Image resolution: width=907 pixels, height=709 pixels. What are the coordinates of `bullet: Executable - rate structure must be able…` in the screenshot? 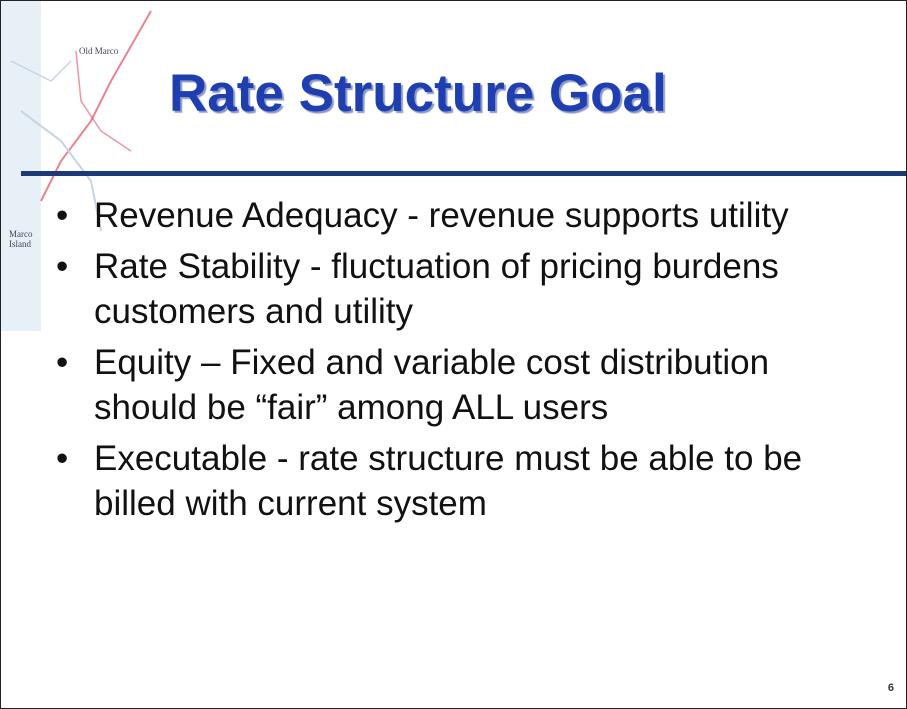 It's located at (456, 481).